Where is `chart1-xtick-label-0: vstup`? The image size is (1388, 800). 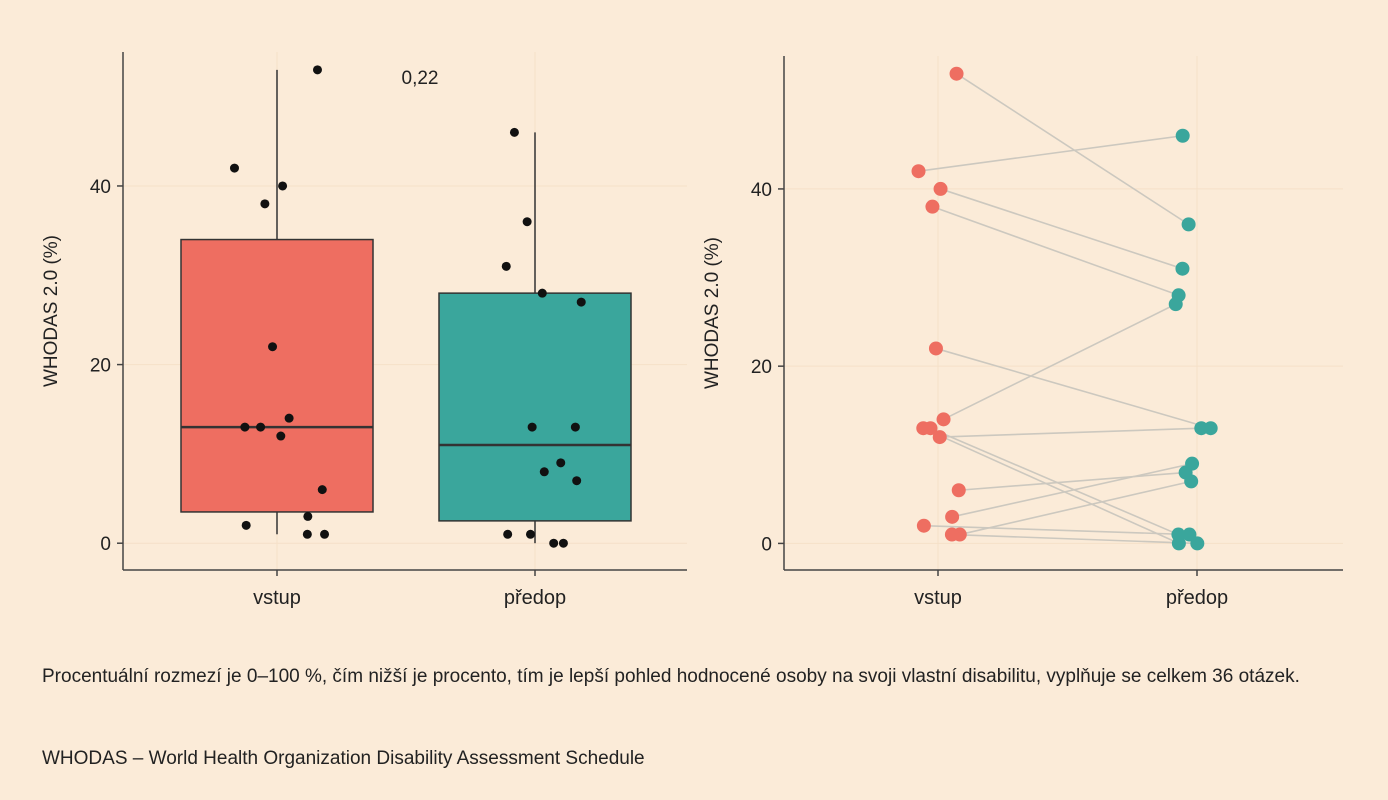 chart1-xtick-label-0: vstup is located at coordinates (938, 598).